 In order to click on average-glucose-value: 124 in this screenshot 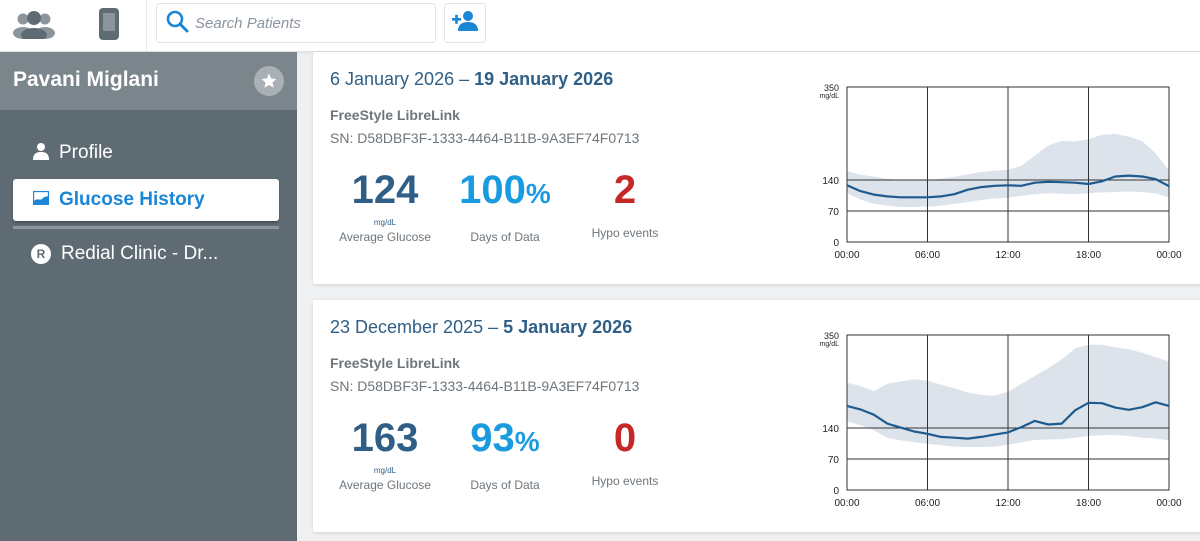, I will do `click(385, 190)`.